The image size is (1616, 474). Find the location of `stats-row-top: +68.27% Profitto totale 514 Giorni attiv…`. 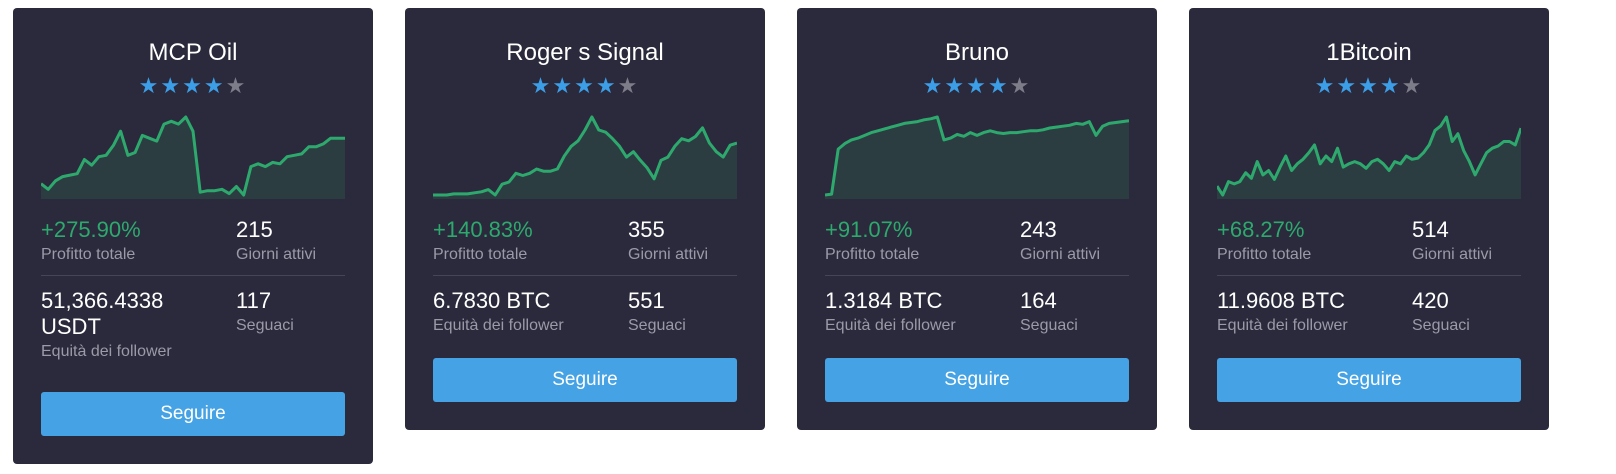

stats-row-top: +68.27% Profitto totale 514 Giorni attiv… is located at coordinates (1369, 241).